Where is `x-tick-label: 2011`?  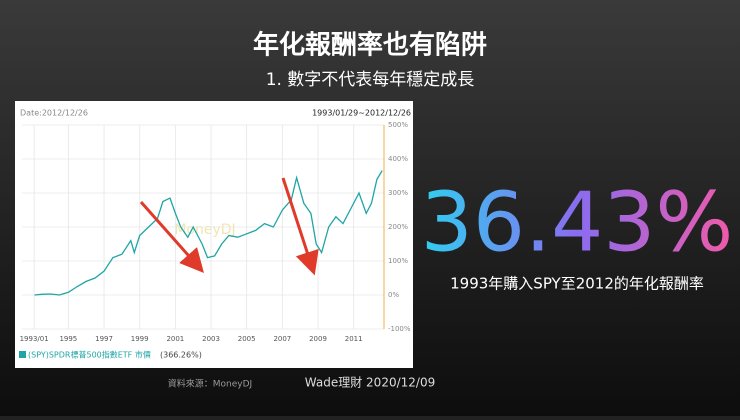 x-tick-label: 2011 is located at coordinates (354, 339).